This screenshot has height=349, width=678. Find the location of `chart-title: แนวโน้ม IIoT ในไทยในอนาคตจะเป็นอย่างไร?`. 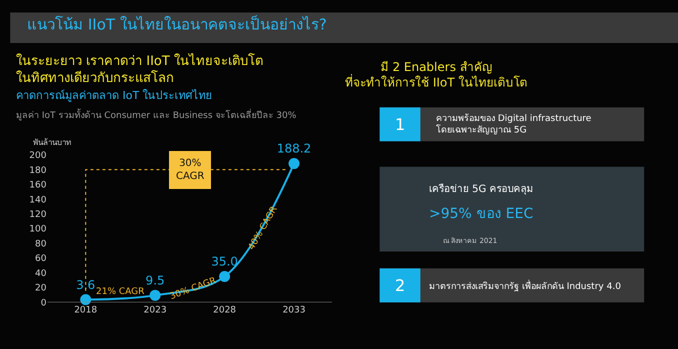

chart-title: แนวโน้ม IIoT ในไทยในอนาคตจะเป็นอย่างไร? is located at coordinates (177, 24).